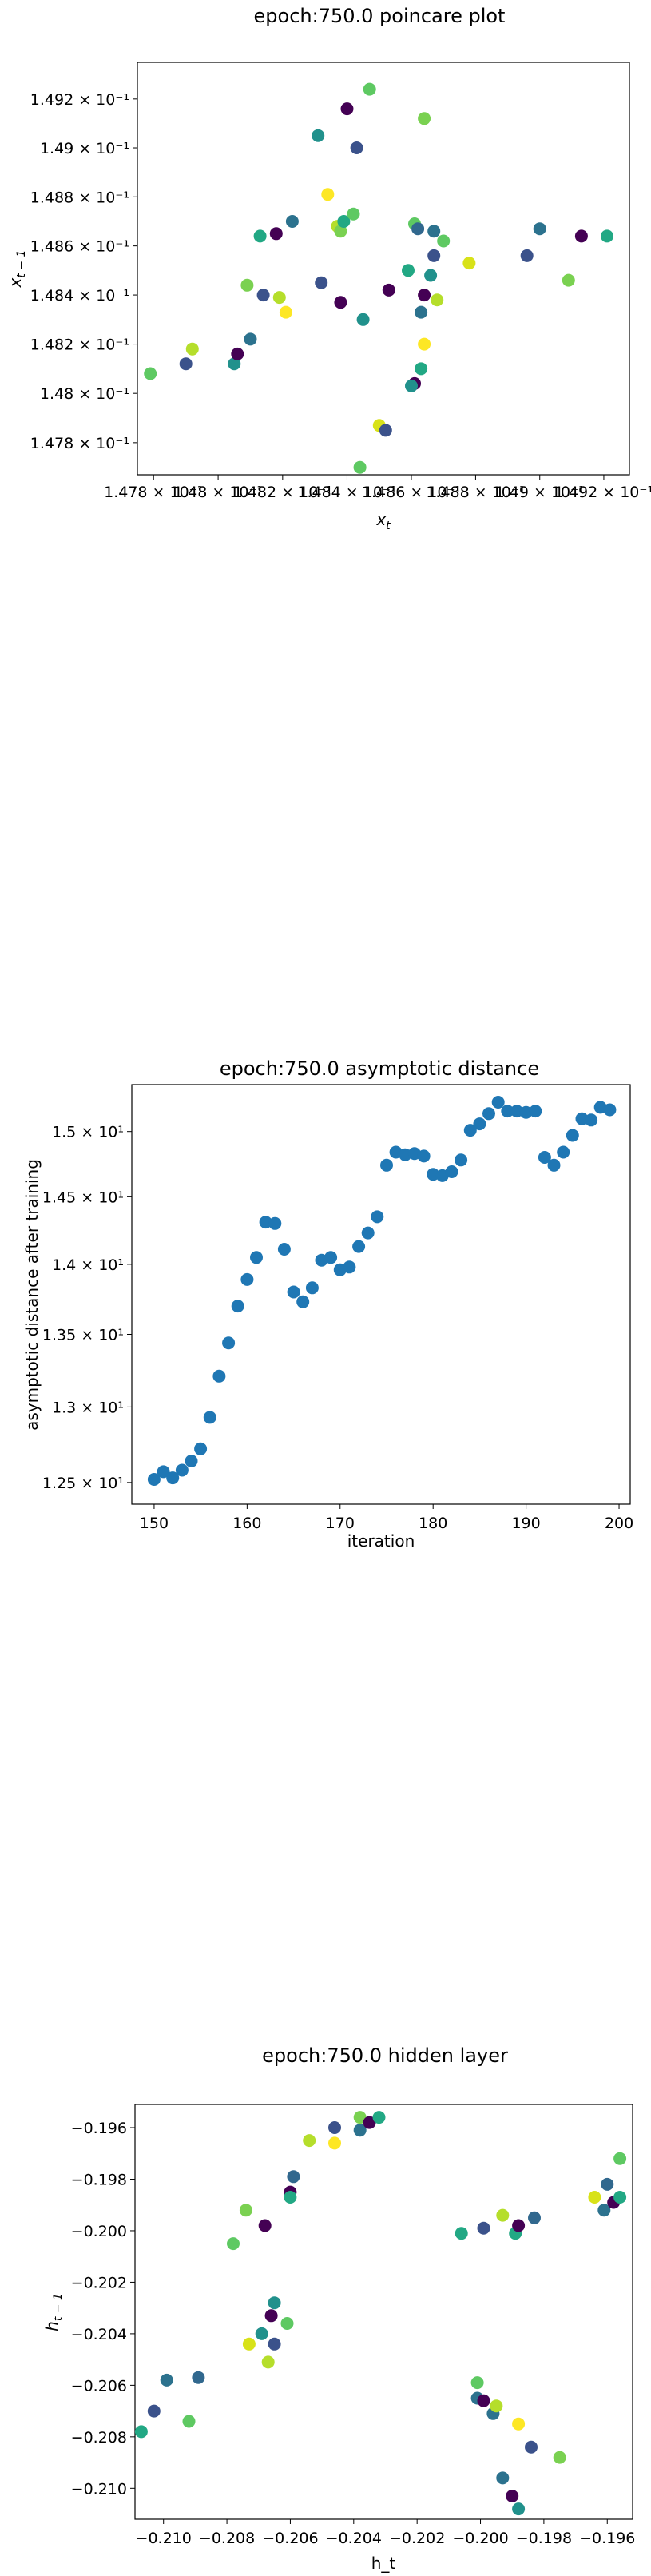 Image resolution: width=651 pixels, height=2576 pixels. What do you see at coordinates (619, 1523) in the screenshot?
I see `x-tick-label: 200` at bounding box center [619, 1523].